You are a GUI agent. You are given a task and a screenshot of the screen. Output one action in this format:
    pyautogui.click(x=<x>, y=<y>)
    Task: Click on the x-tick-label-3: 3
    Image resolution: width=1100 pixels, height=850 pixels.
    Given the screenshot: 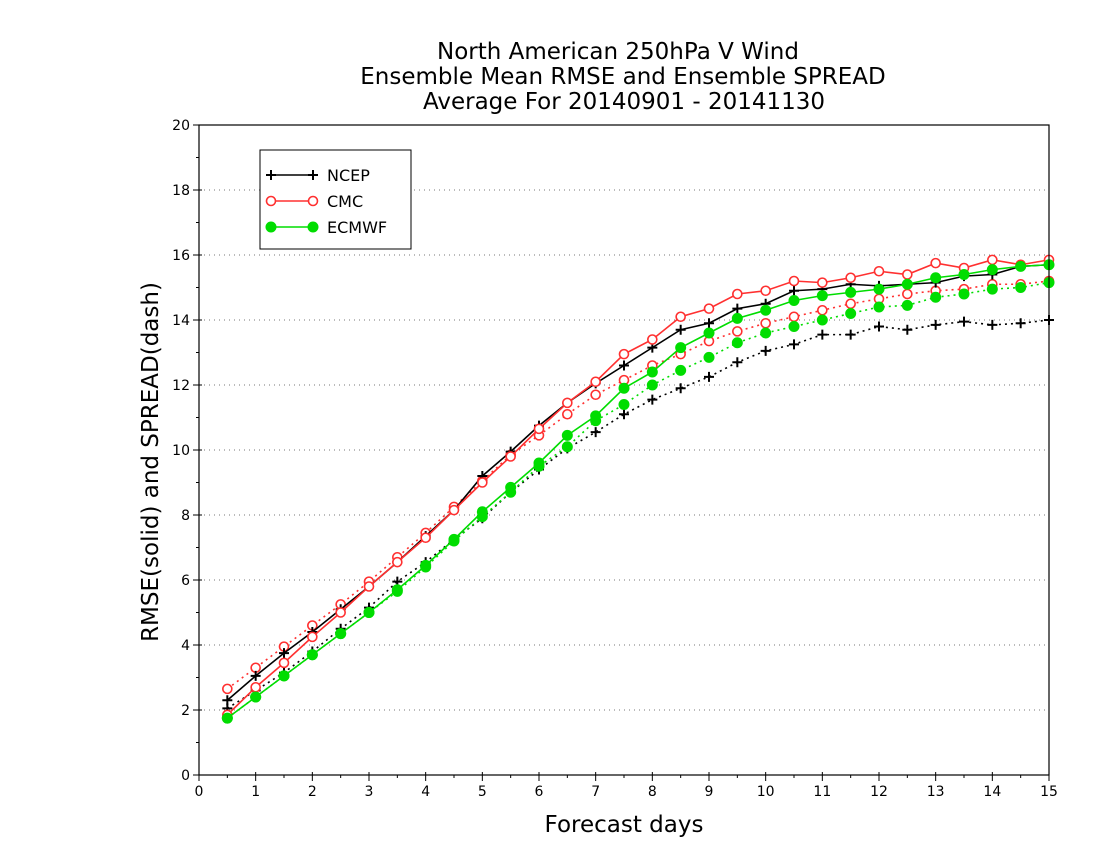 What is the action you would take?
    pyautogui.click(x=369, y=792)
    